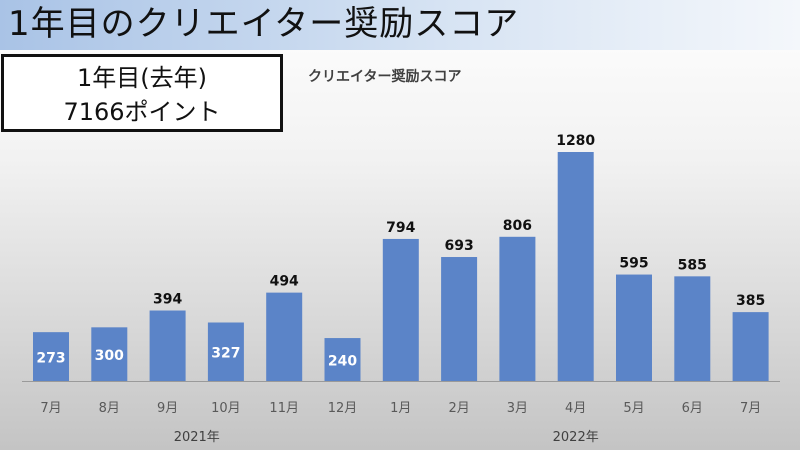 The height and width of the screenshot is (450, 800). I want to click on data-label: 585, so click(692, 265).